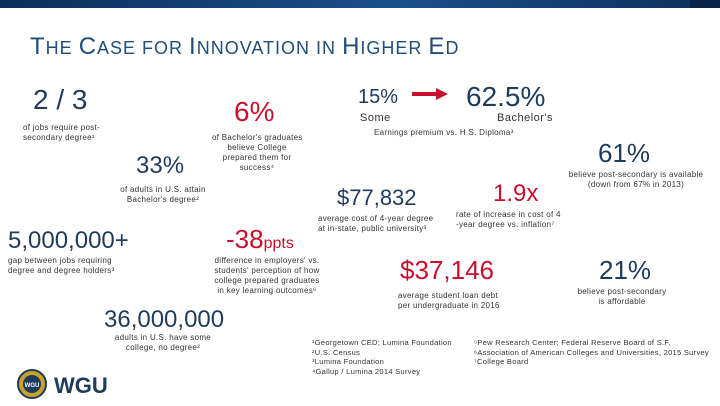  I want to click on wgu-logo-text: WGU, so click(81, 385).